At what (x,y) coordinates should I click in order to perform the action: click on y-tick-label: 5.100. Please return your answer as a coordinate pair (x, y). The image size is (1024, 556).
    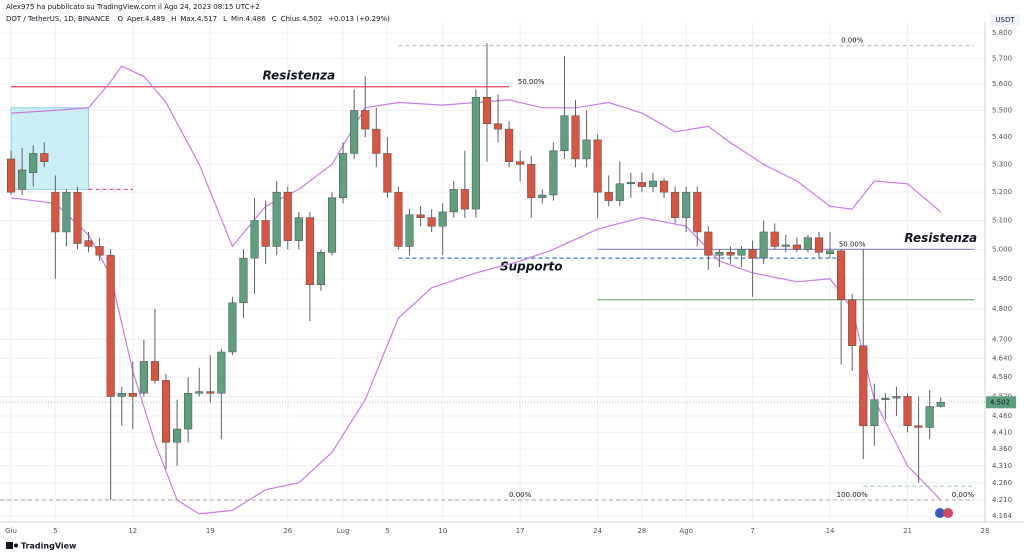
    Looking at the image, I should click on (1002, 220).